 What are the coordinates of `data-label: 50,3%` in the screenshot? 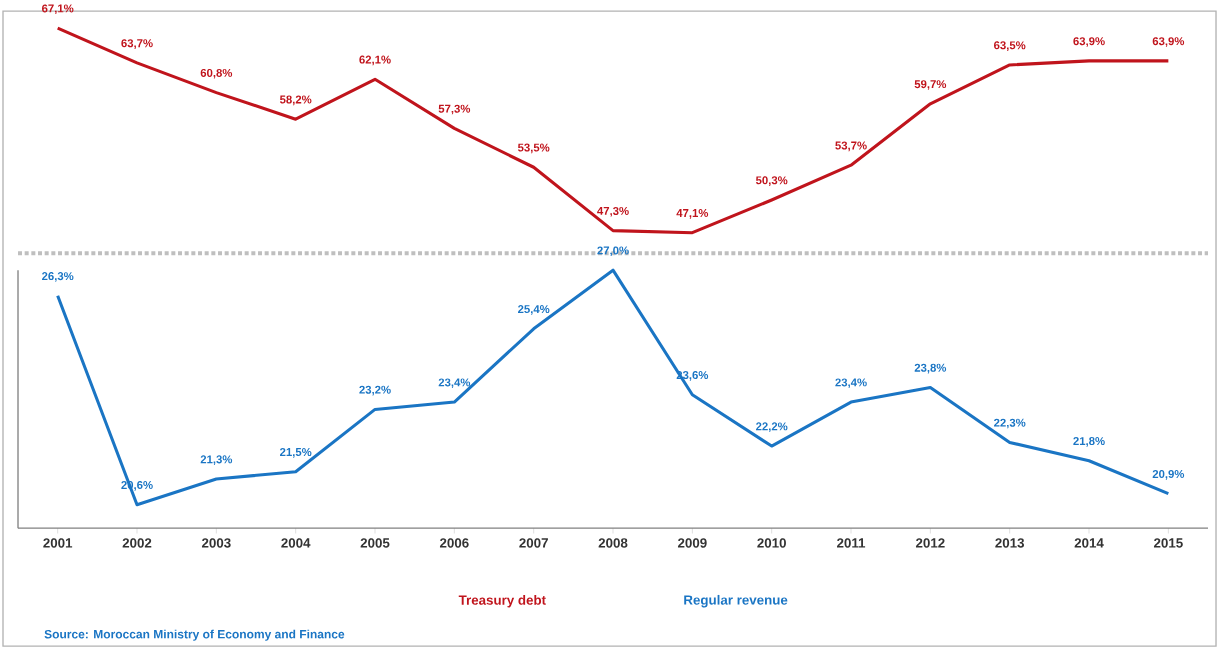 It's located at (771, 181).